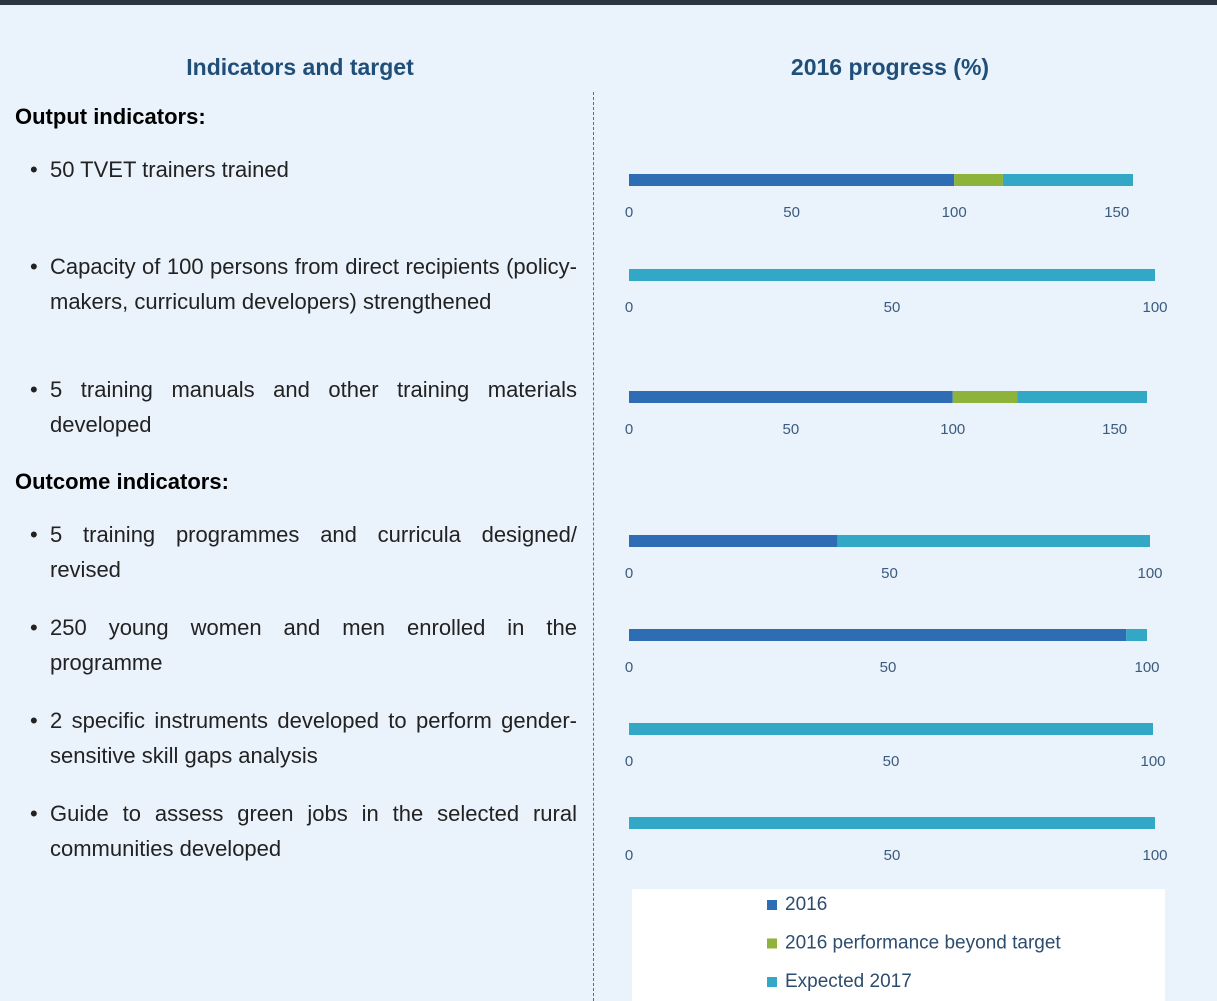 This screenshot has height=1001, width=1217. What do you see at coordinates (608, 2) in the screenshot?
I see `top-bar` at bounding box center [608, 2].